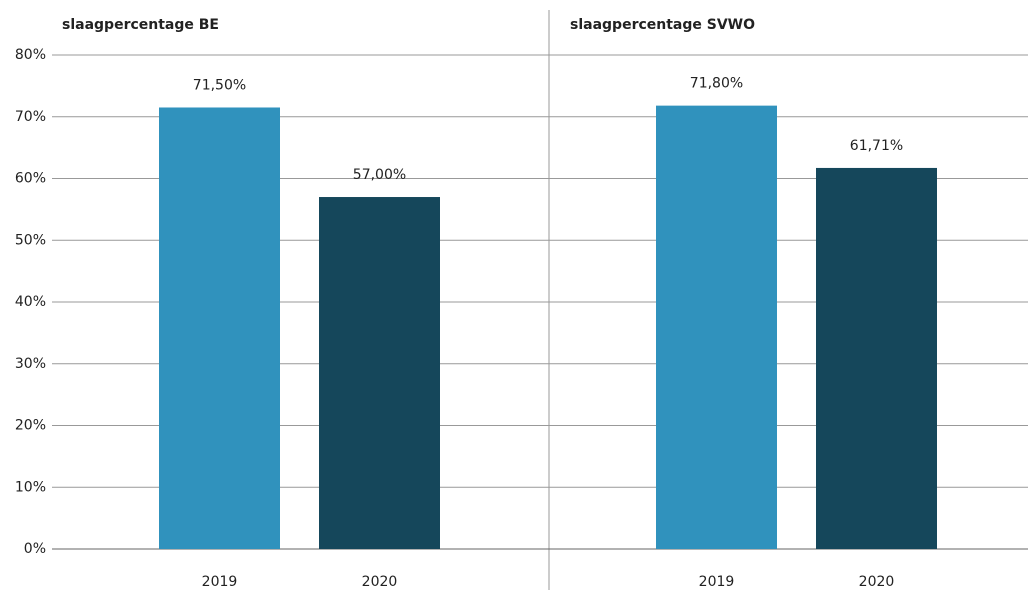 The image size is (1028, 590). I want to click on panel-title: slaagpercentage BE, so click(140, 25).